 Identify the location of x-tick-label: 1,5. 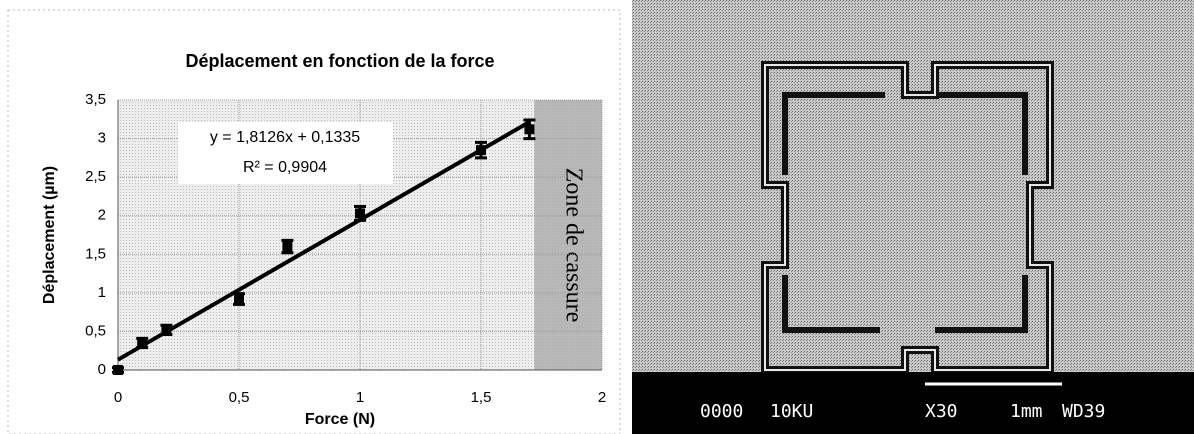
(481, 397).